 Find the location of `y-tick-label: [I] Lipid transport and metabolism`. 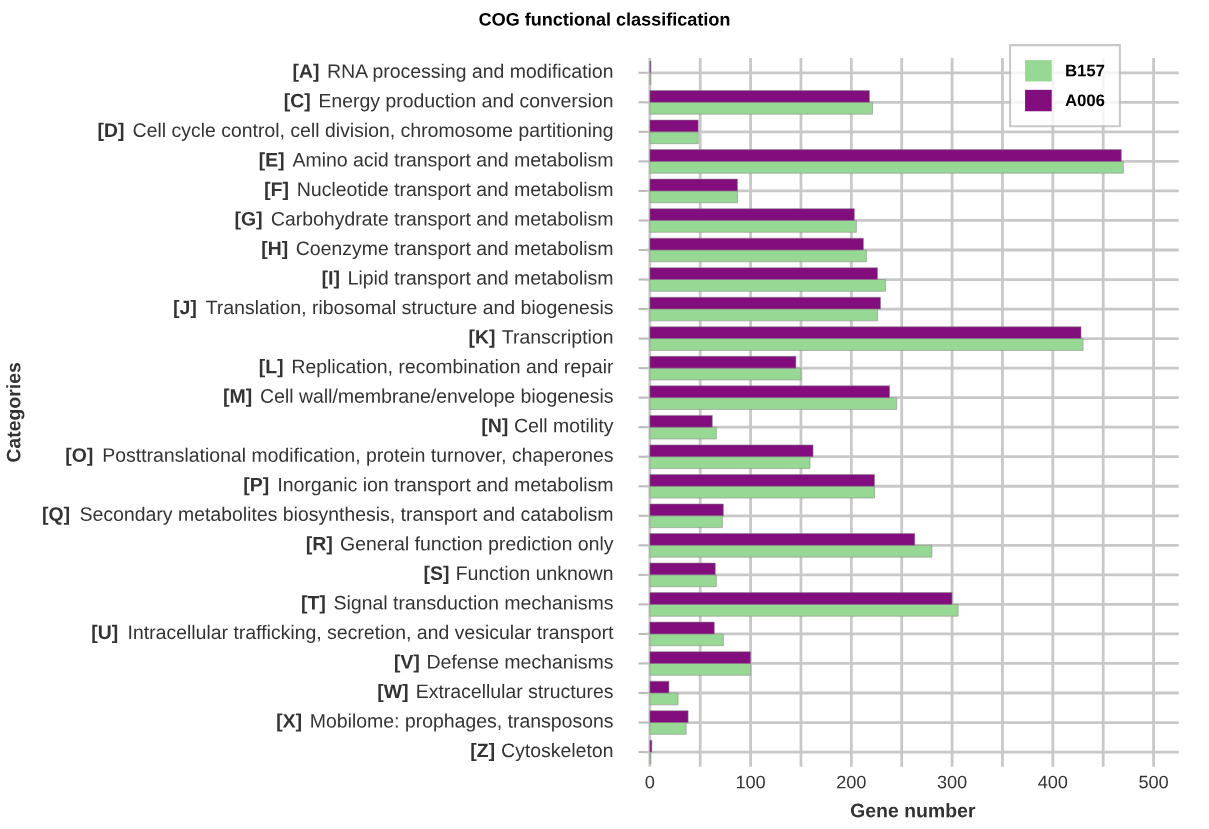

y-tick-label: [I] Lipid transport and metabolism is located at coordinates (467, 279).